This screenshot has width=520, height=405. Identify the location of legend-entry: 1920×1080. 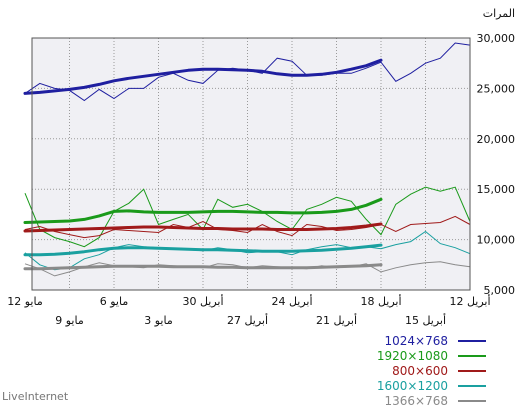
(431, 356).